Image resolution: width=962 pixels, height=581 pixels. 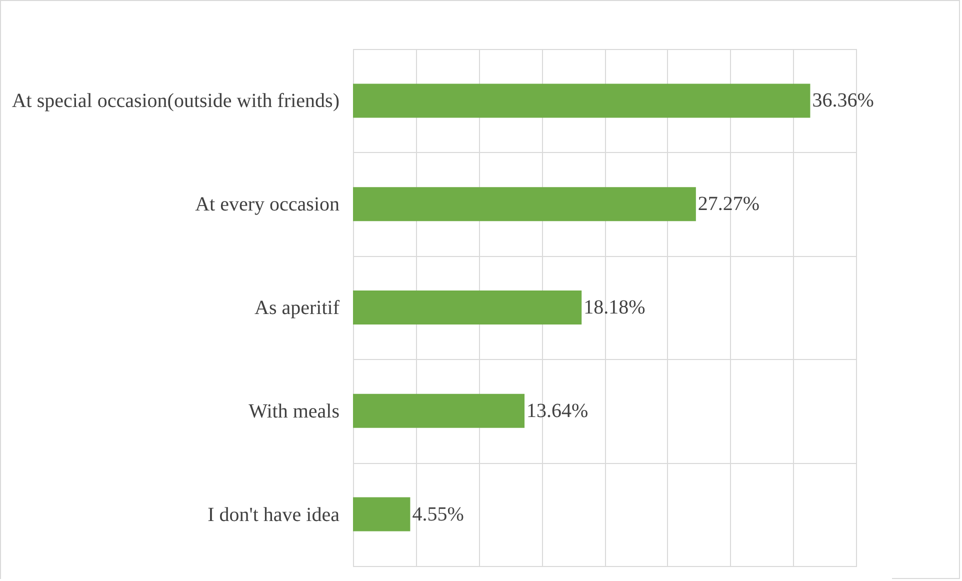 What do you see at coordinates (729, 204) in the screenshot?
I see `data-label: 27.27%` at bounding box center [729, 204].